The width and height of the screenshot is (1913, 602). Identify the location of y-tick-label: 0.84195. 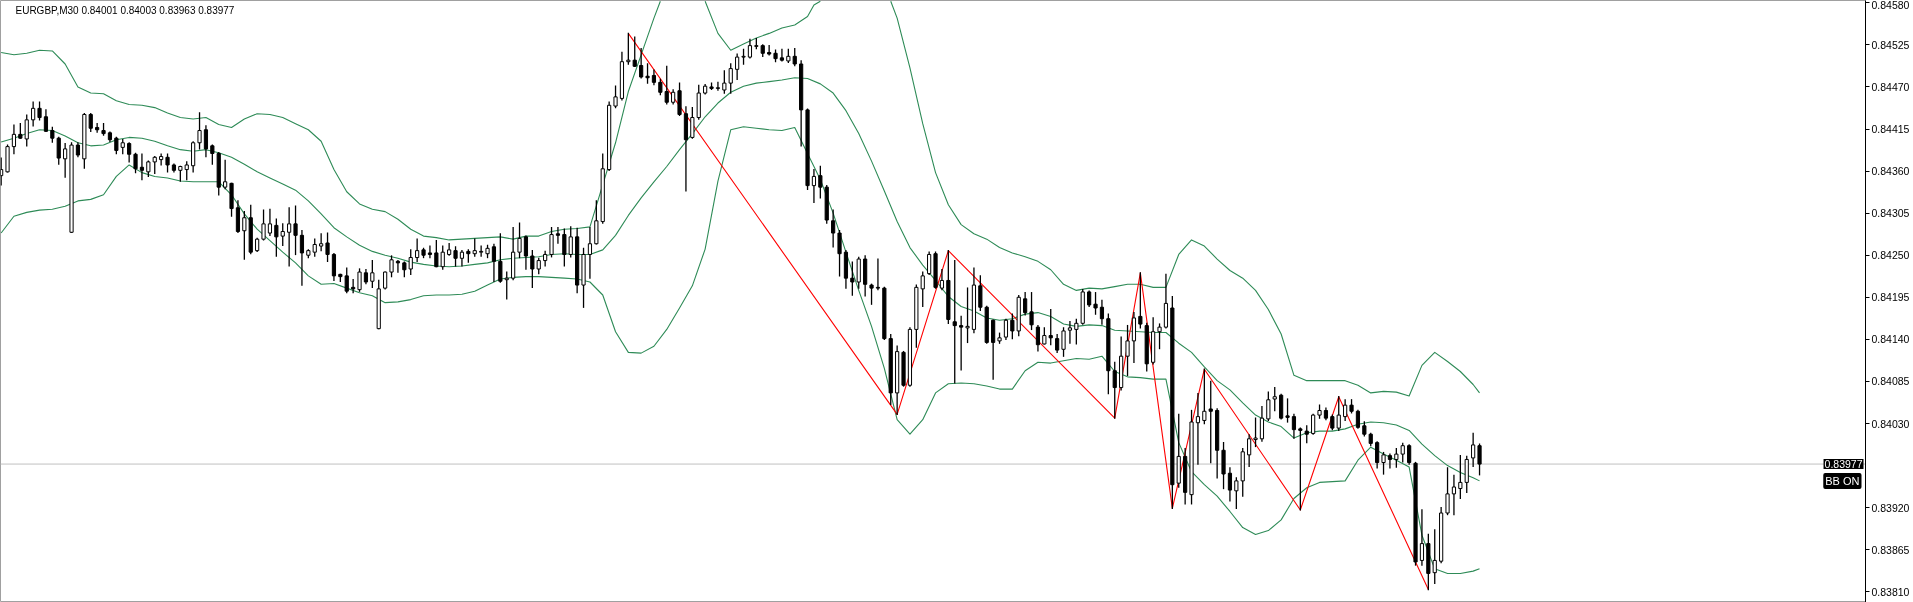
(1890, 297).